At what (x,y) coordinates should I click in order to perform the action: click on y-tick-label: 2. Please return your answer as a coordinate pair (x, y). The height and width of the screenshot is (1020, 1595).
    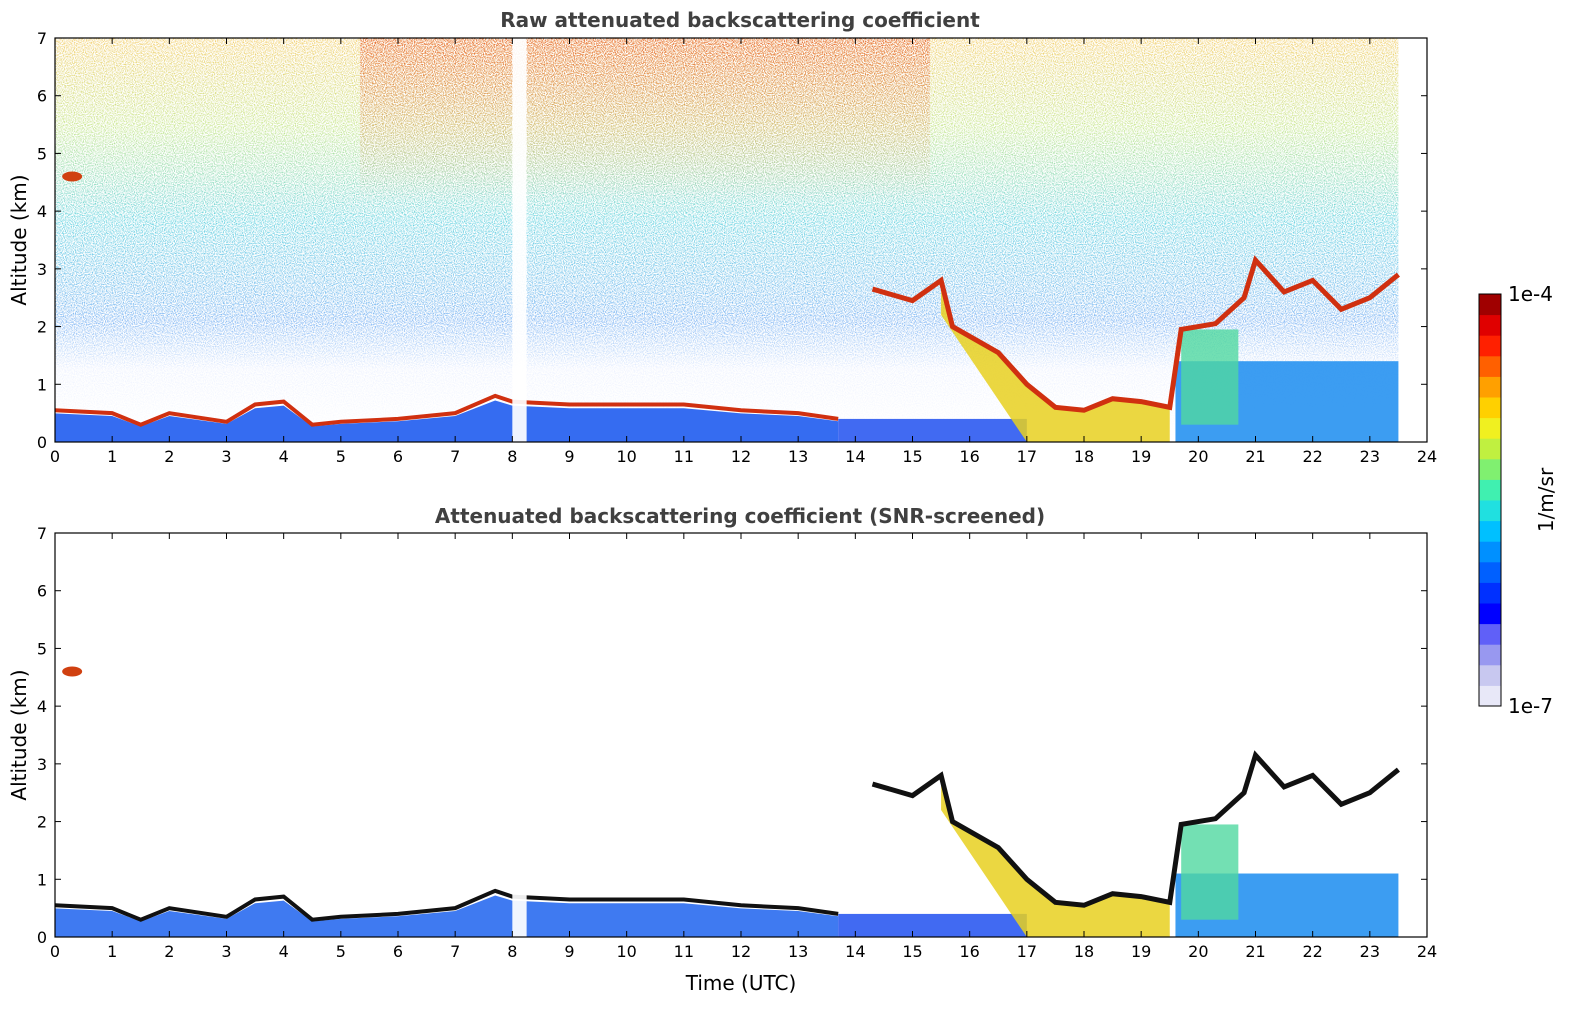
    Looking at the image, I should click on (42, 327).